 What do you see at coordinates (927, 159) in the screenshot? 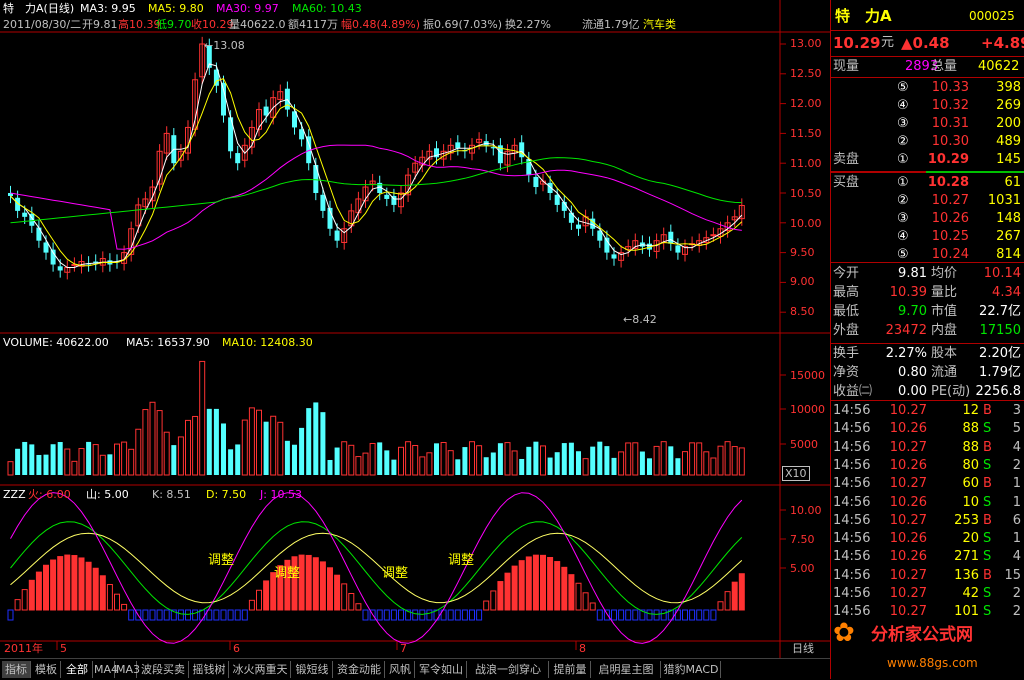
I see `ask-row: 卖盘 ① 10.29 145` at bounding box center [927, 159].